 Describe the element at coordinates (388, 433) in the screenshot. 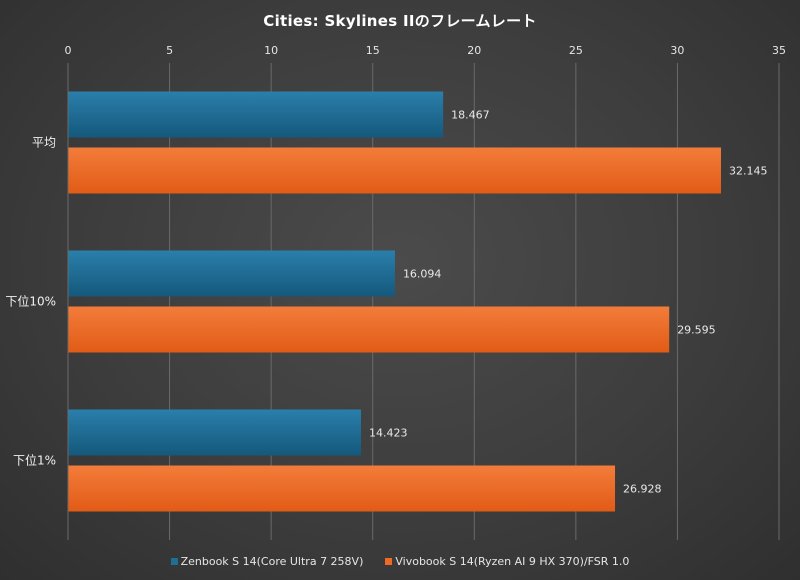

I see `data-label-series-1-category-3: 14.423` at that location.